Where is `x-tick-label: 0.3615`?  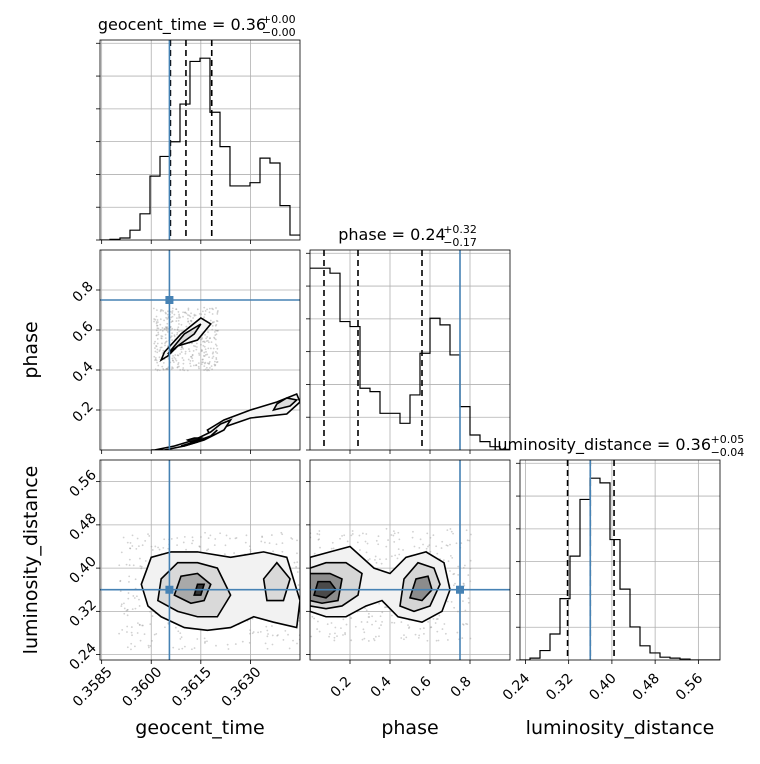 x-tick-label: 0.3615 is located at coordinates (192, 687).